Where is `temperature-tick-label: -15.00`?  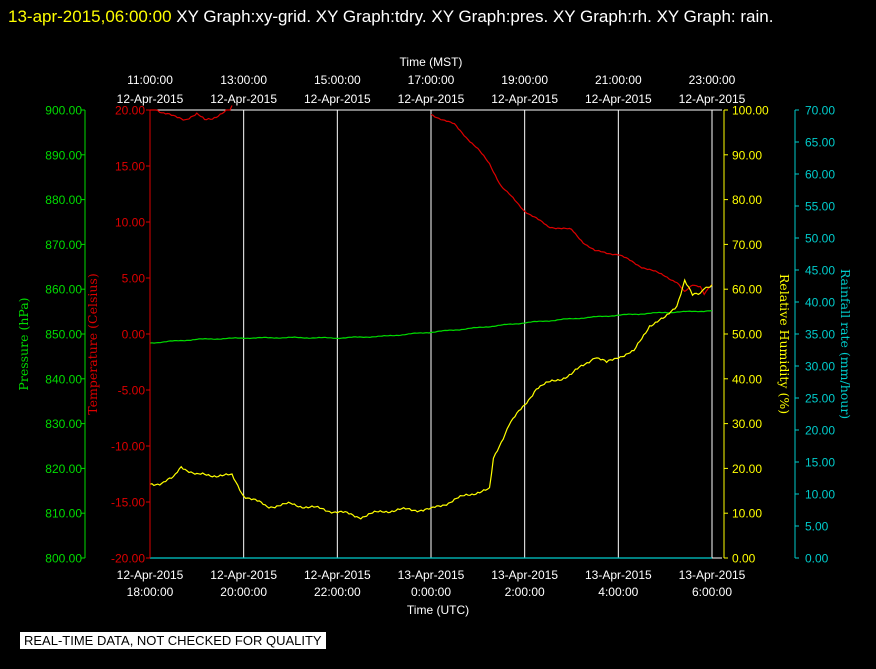 temperature-tick-label: -15.00 is located at coordinates (128, 503).